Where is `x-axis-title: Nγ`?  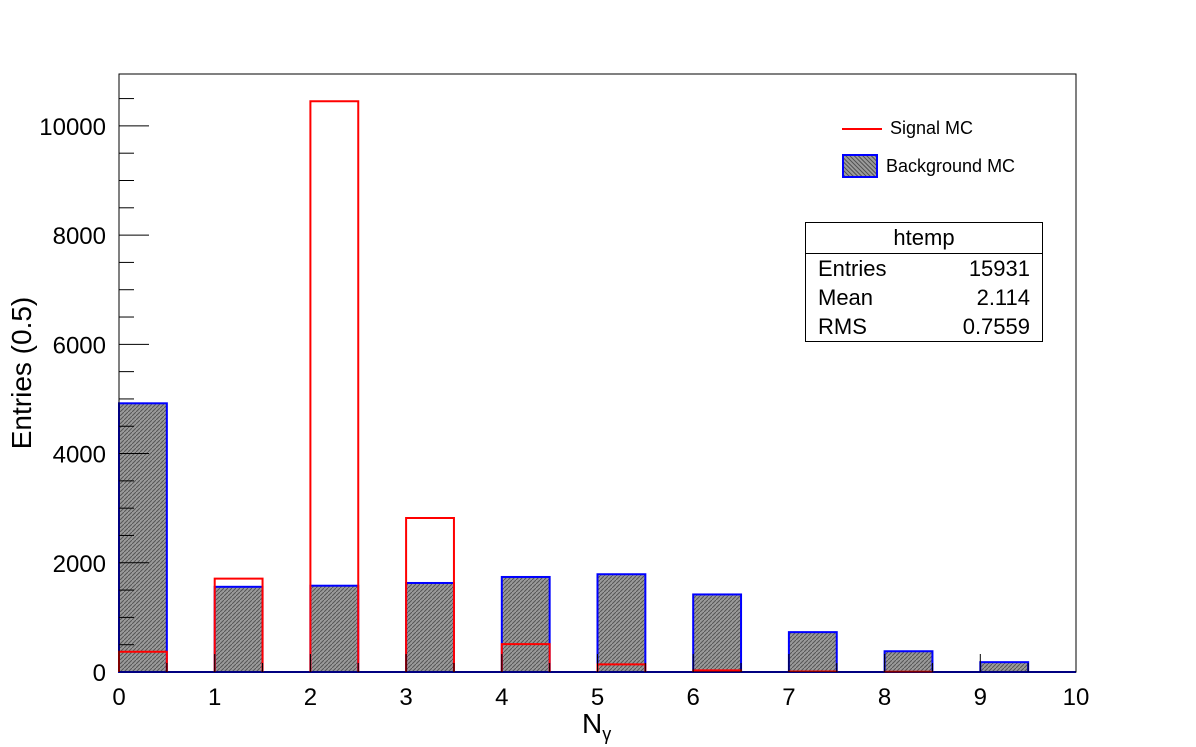
x-axis-title: Nγ is located at coordinates (596, 726).